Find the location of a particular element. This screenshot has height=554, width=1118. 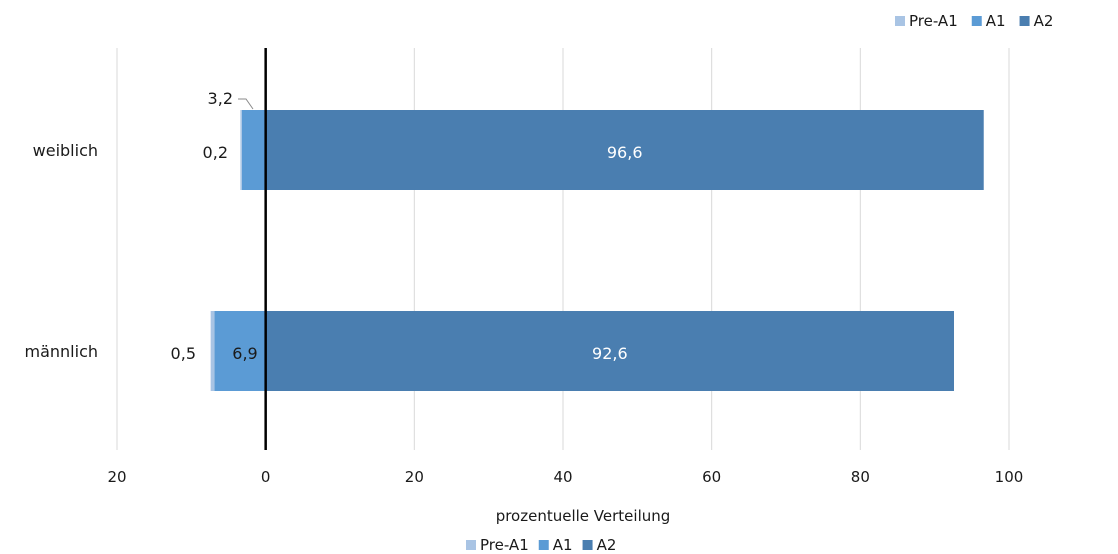

legend-top: Pre-A1 A1 A2 is located at coordinates (974, 21).